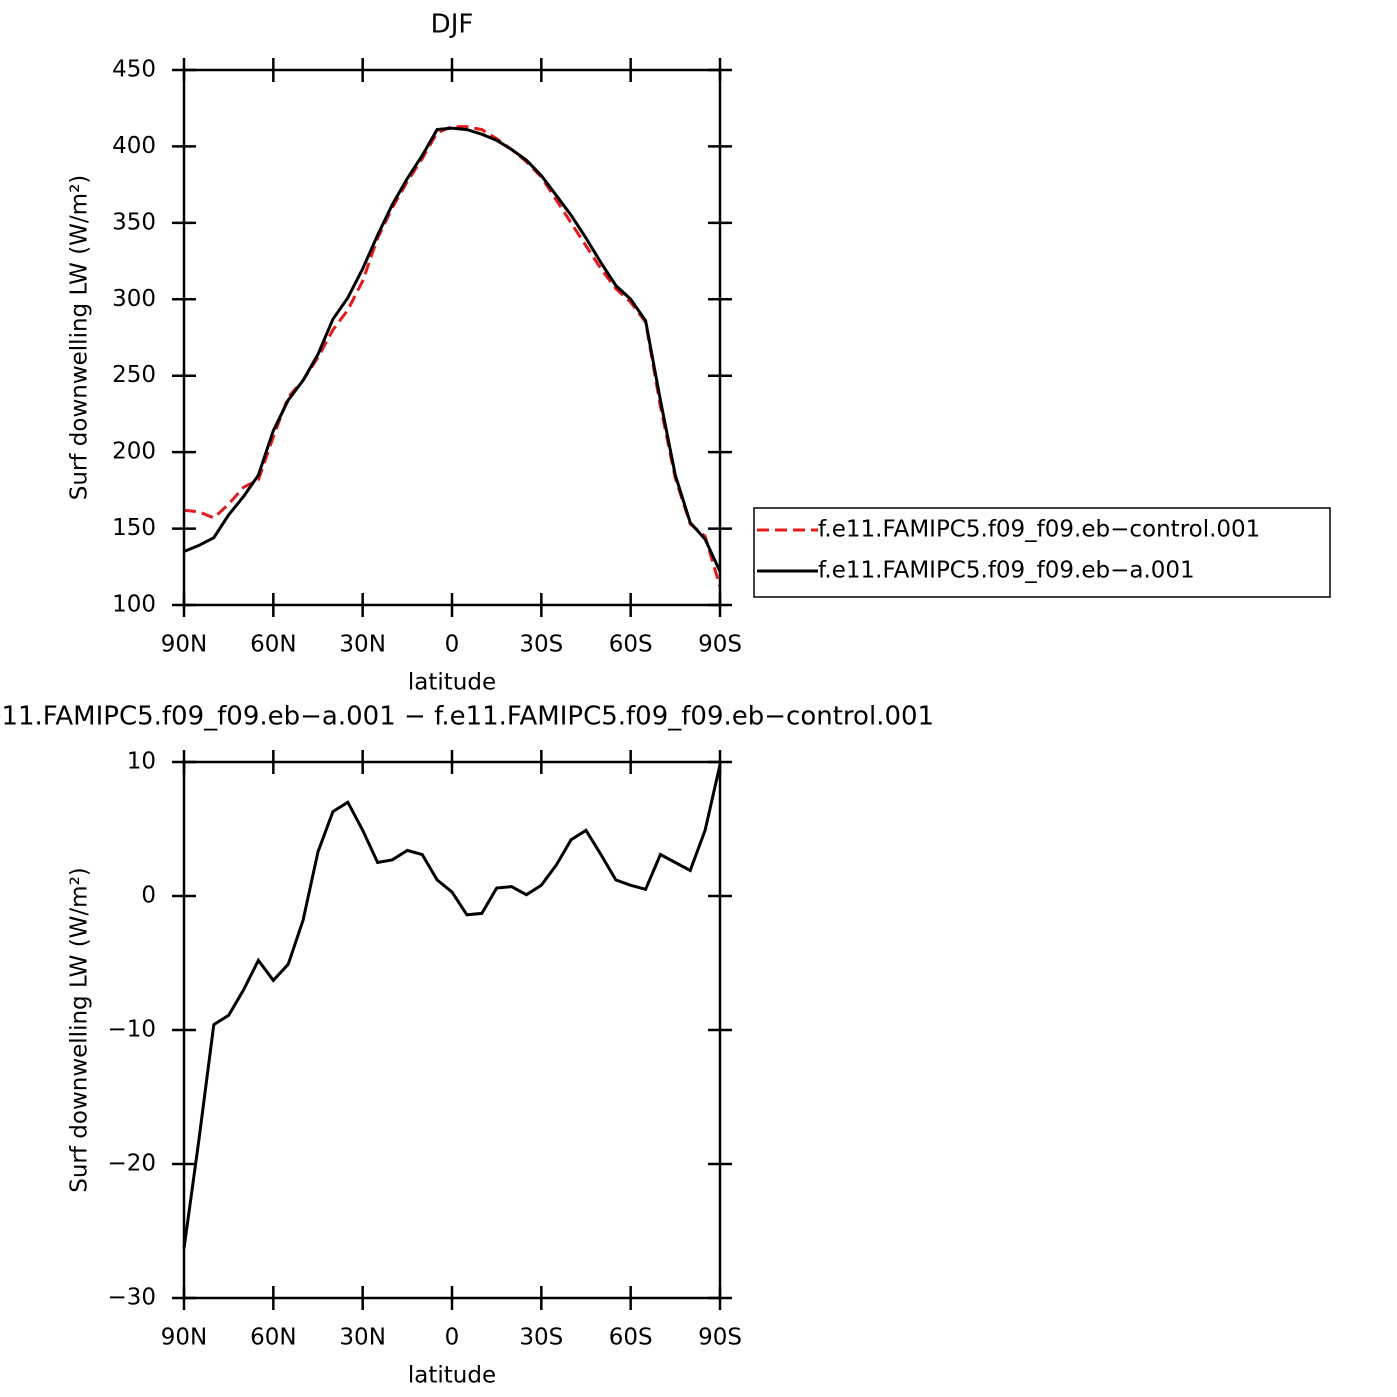 This screenshot has width=1397, height=1397. Describe the element at coordinates (148, 896) in the screenshot. I see `y-tick-label: 0` at that location.